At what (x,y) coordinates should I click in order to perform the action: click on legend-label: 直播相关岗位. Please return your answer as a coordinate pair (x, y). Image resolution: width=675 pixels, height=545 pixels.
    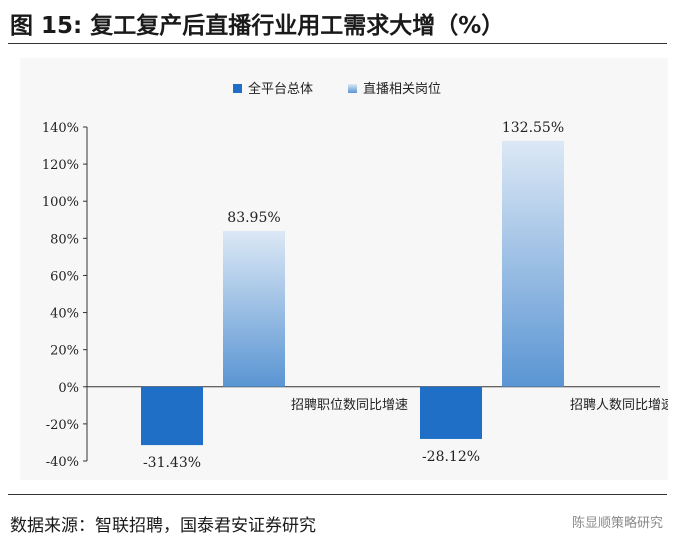
    Looking at the image, I should click on (402, 89).